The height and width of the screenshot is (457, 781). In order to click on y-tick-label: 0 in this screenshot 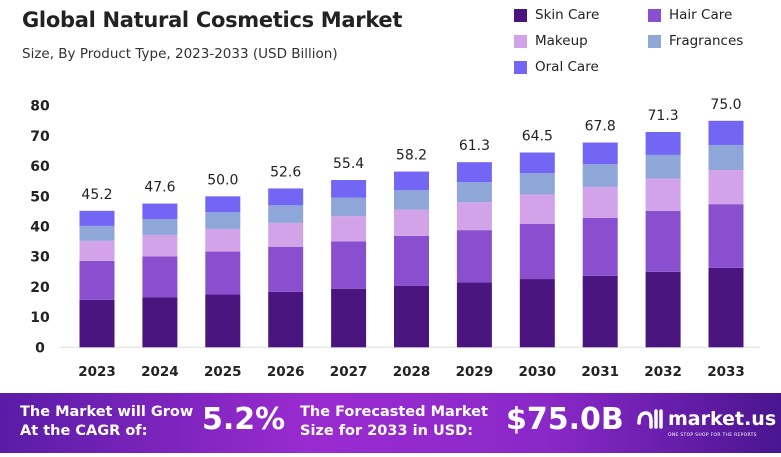, I will do `click(40, 348)`.